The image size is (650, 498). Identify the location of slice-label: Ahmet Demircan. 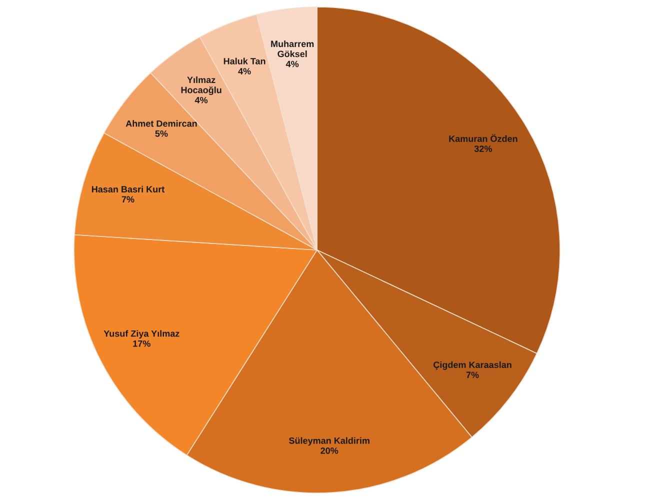
(161, 123).